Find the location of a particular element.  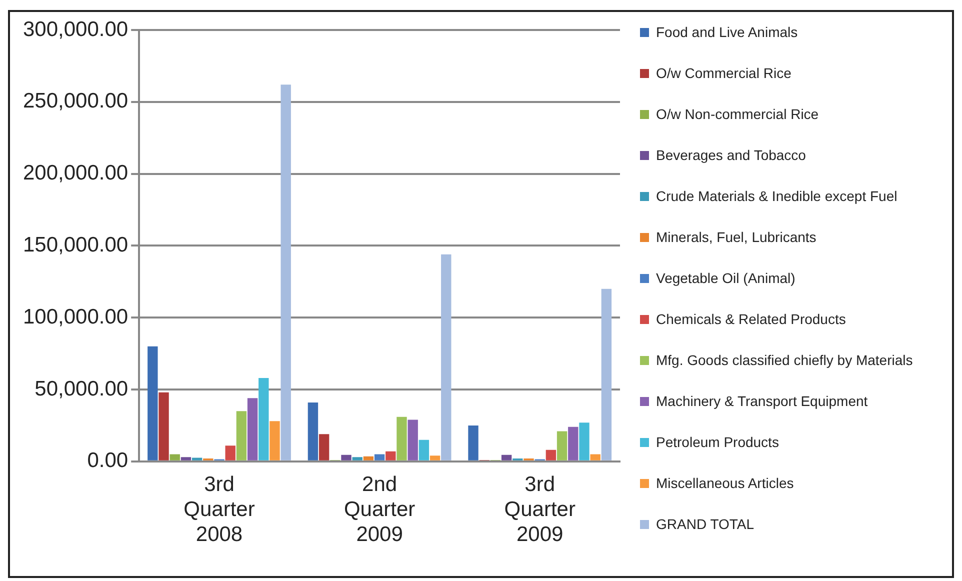

legend-label: Vegetable Oil (Animal) is located at coordinates (726, 278).